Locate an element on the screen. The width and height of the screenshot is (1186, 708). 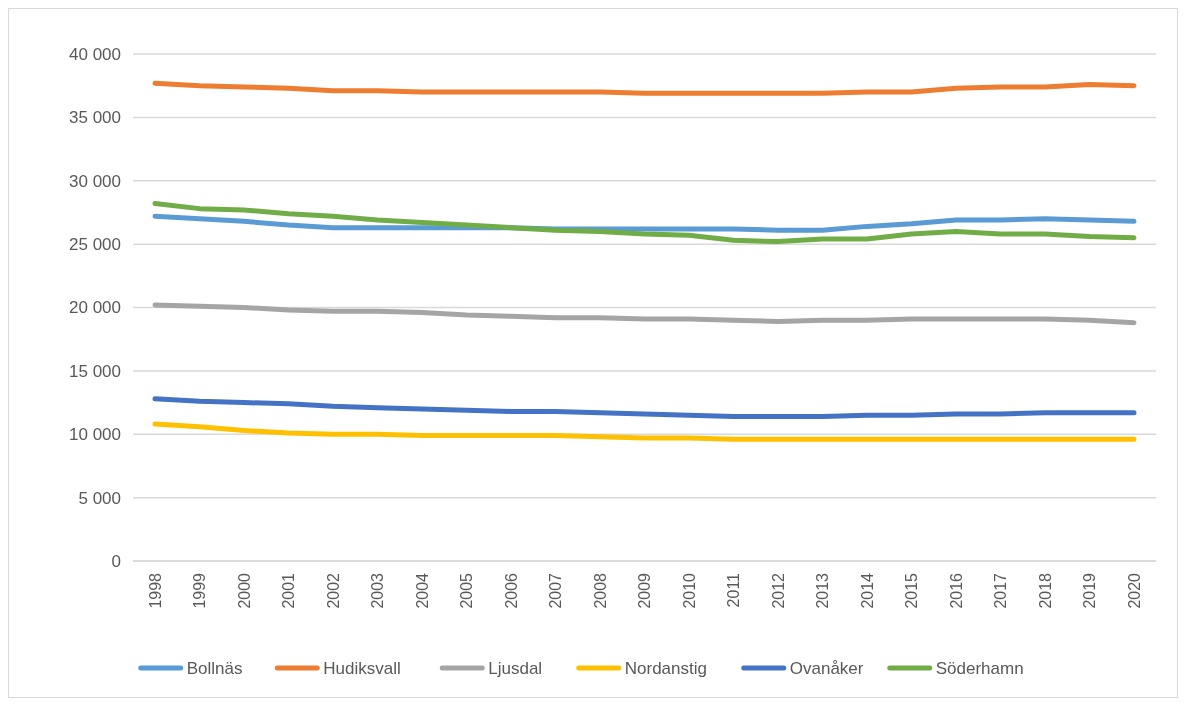
x-tick-label: 2014 is located at coordinates (867, 590).